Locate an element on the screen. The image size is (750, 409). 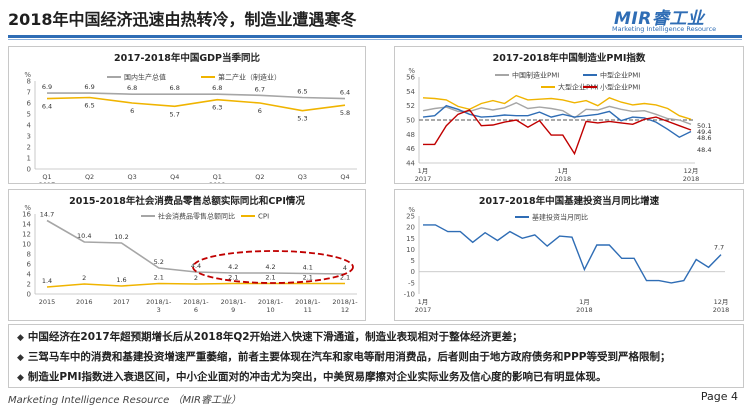
y-tick-label: 12 is located at coordinates (26, 235).